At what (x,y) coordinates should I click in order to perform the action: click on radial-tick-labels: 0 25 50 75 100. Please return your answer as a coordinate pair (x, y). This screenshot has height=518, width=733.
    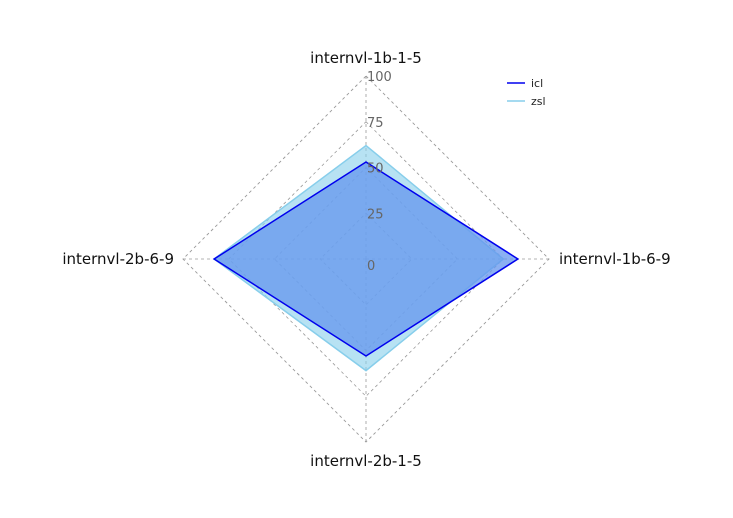
    Looking at the image, I should click on (379, 172).